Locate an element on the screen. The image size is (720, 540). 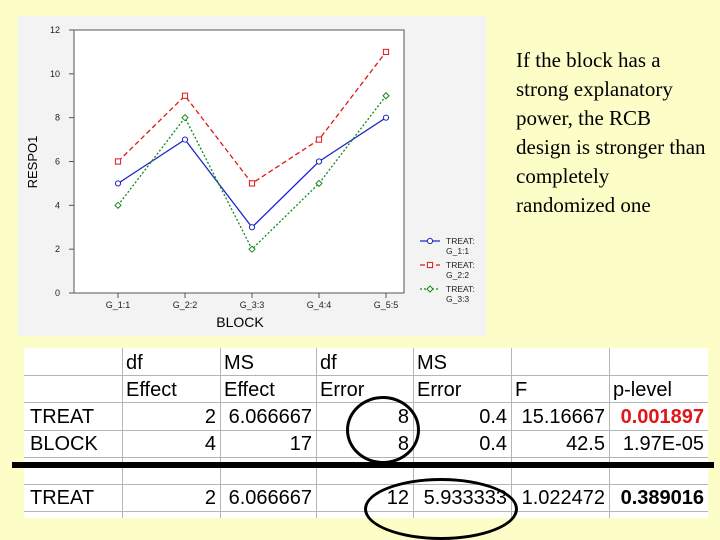
legend-label: G_3:3 is located at coordinates (457, 299).